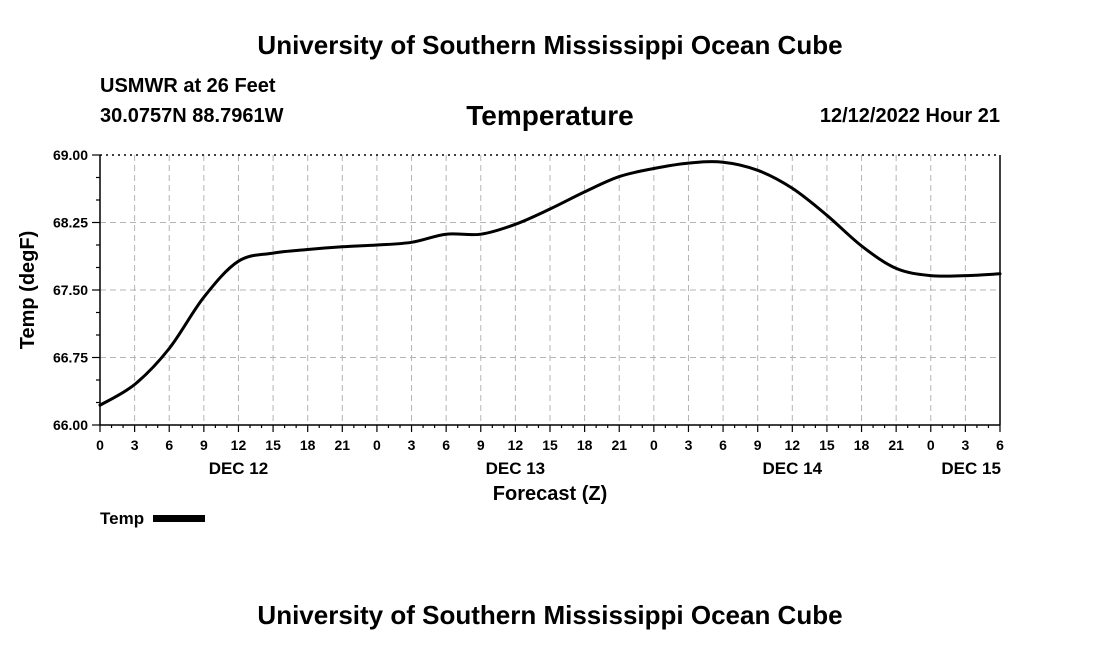 This screenshot has width=1100, height=650. What do you see at coordinates (793, 468) in the screenshot?
I see `day-label: DEC 14` at bounding box center [793, 468].